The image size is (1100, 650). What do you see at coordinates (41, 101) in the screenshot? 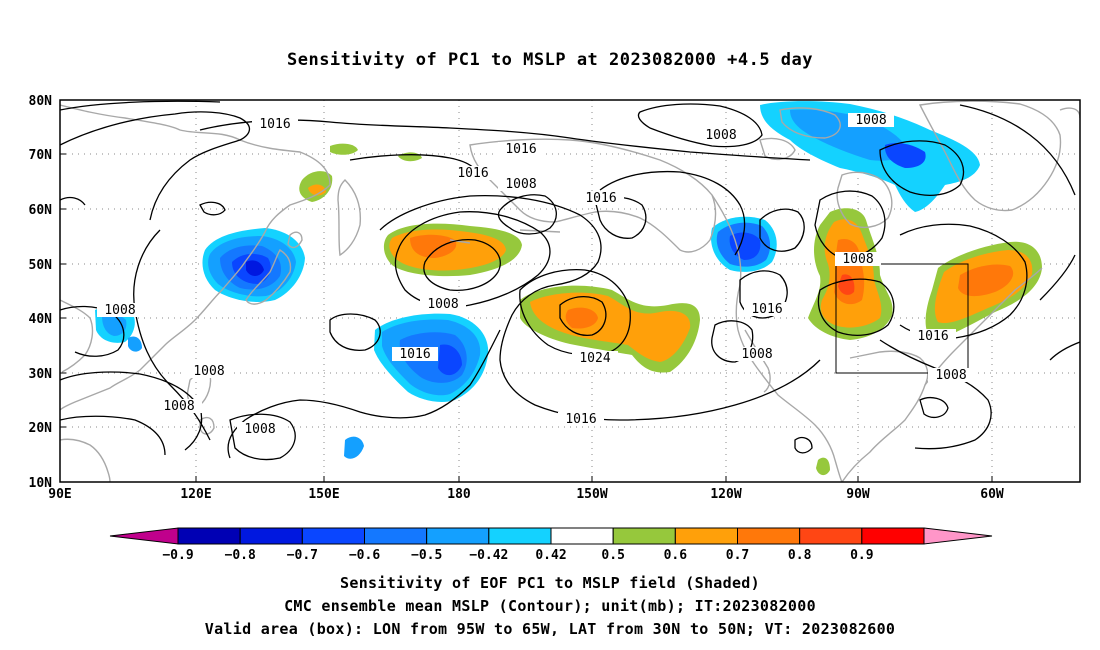
I see `lat-label: 80N` at bounding box center [41, 101].